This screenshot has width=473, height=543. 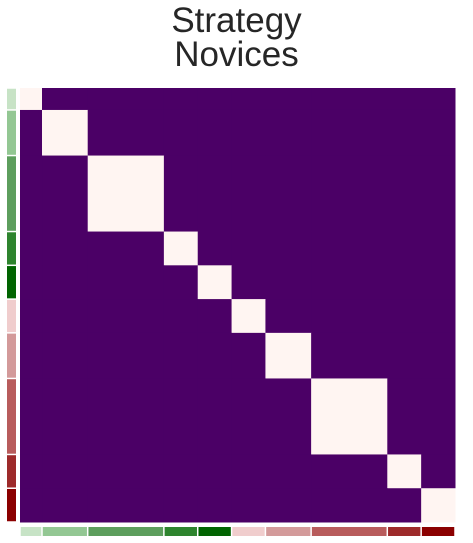 I want to click on chart-title: Strategy Novices, so click(x=236, y=36).